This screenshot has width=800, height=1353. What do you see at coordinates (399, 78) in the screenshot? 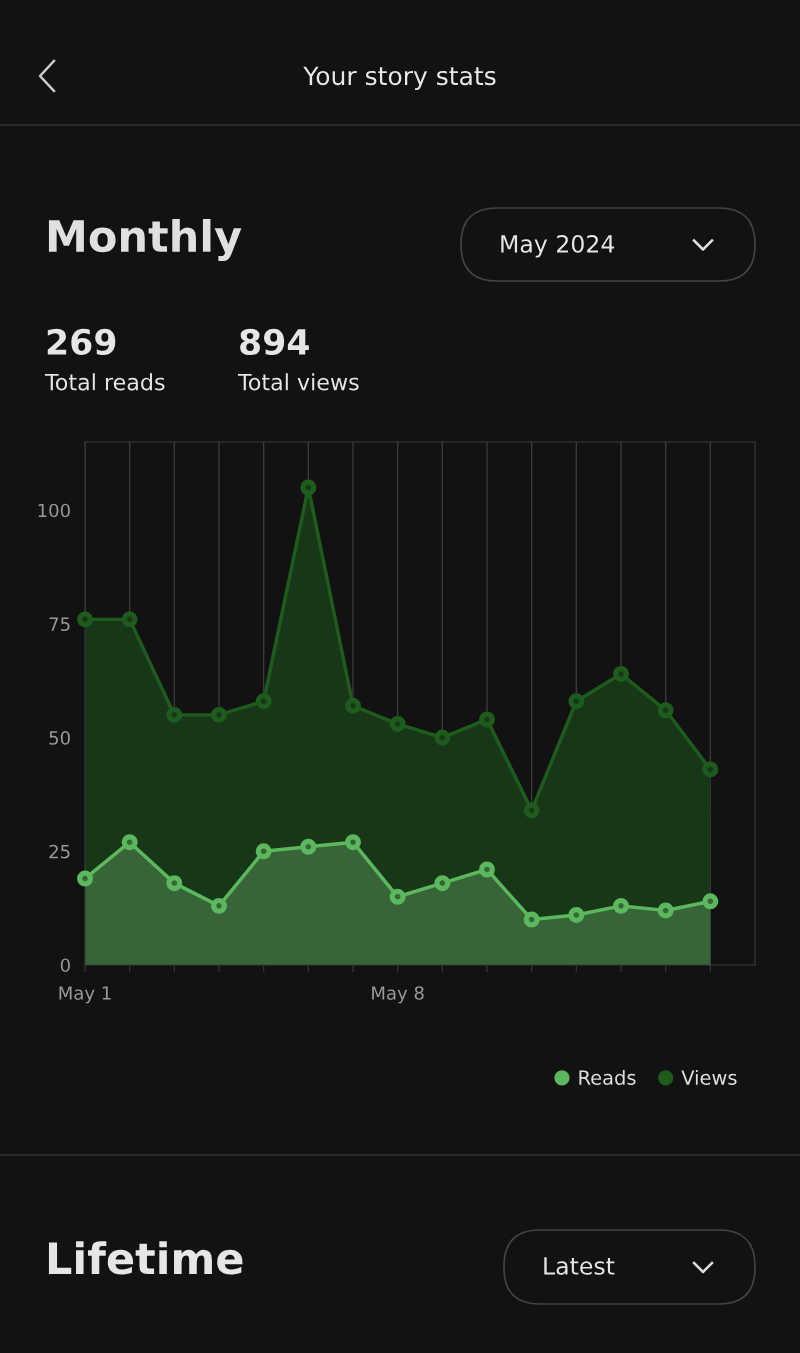
I see `chart-title: Your story stats` at bounding box center [399, 78].